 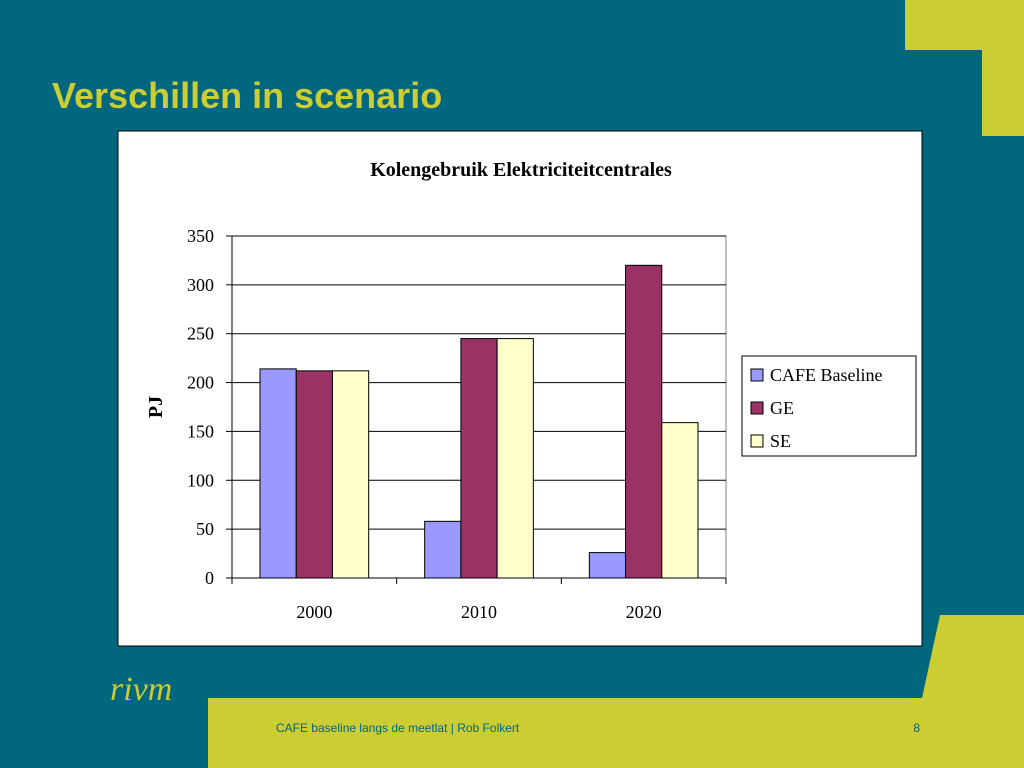 What do you see at coordinates (780, 441) in the screenshot?
I see `legend-label: SE` at bounding box center [780, 441].